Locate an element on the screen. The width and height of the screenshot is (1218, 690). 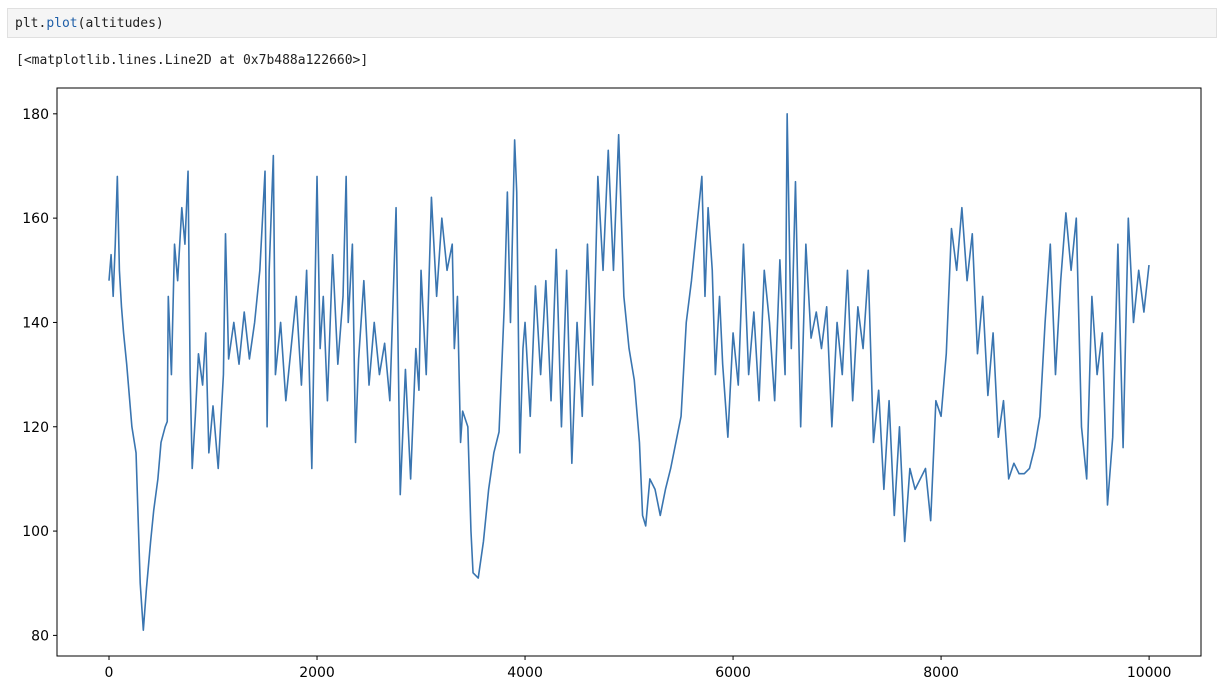
code-token: plot is located at coordinates (62, 23).